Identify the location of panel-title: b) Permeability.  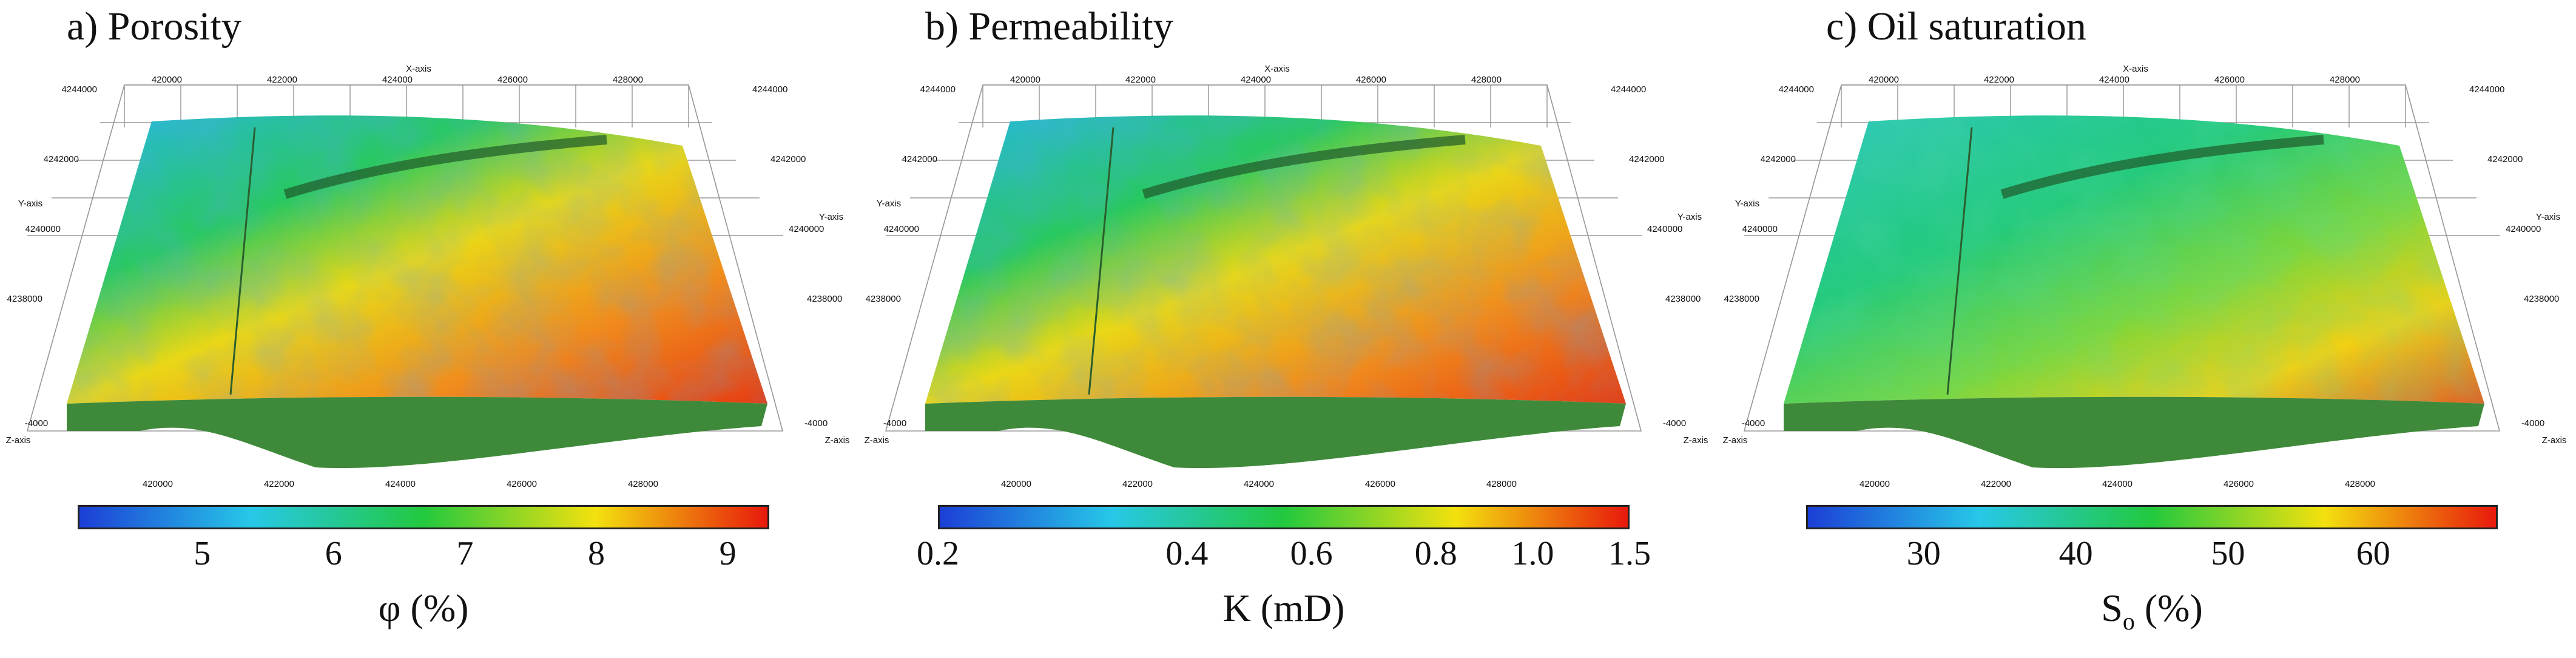
(1049, 27).